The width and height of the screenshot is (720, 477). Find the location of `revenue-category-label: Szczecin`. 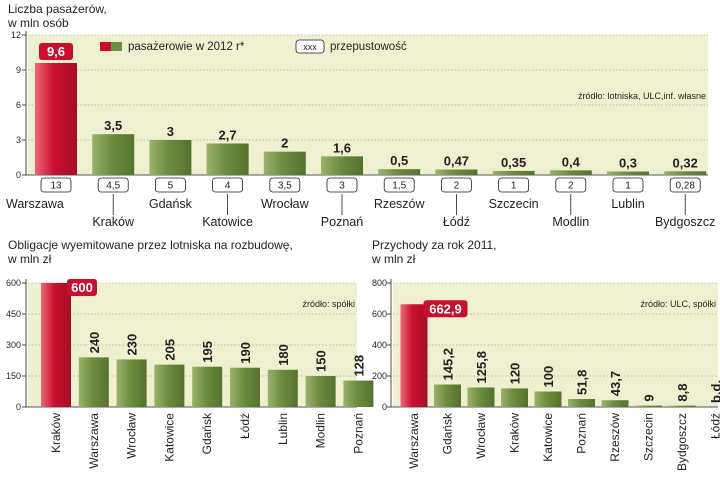

revenue-category-label: Szczecin is located at coordinates (649, 437).